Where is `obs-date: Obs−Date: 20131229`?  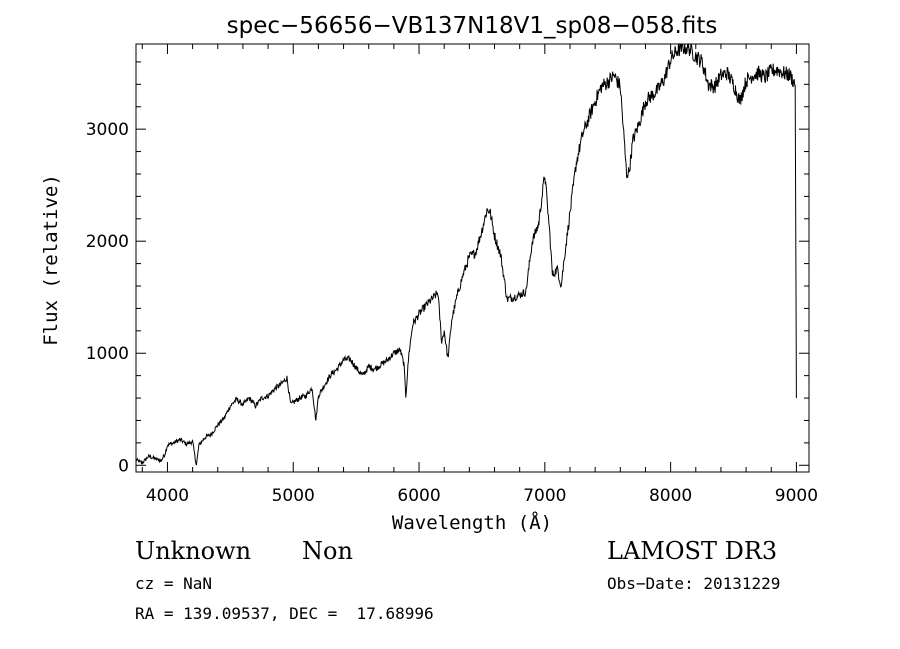
obs-date: Obs−Date: 20131229 is located at coordinates (693, 583).